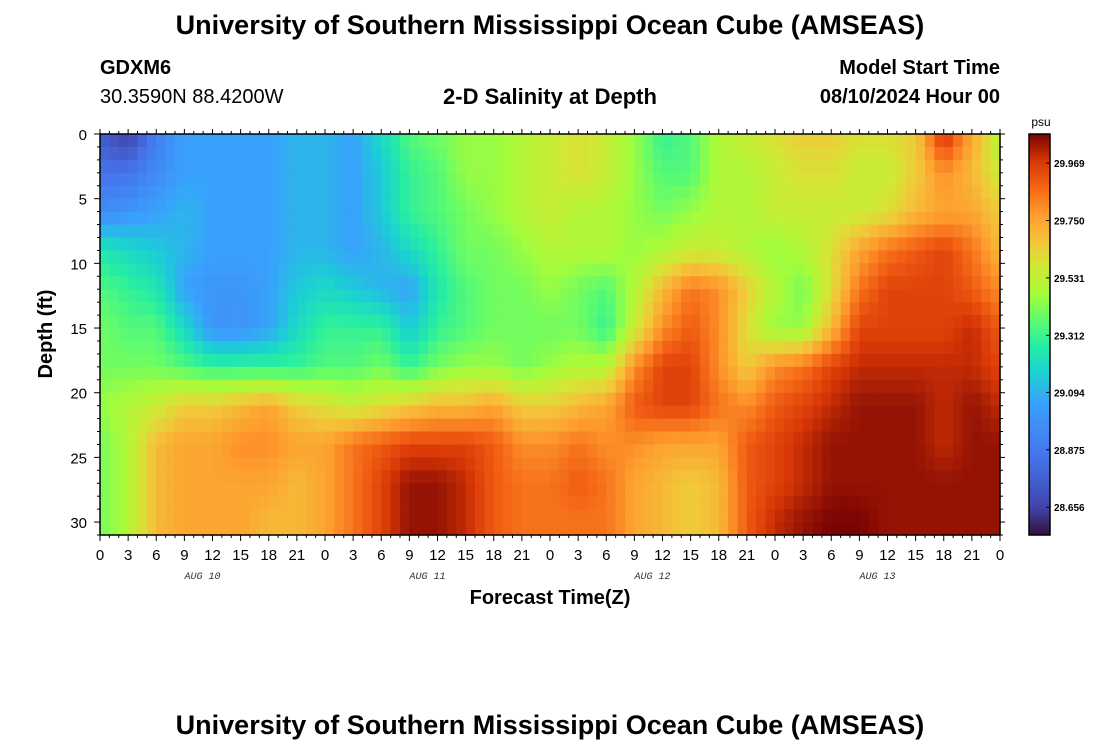  What do you see at coordinates (1040, 122) in the screenshot?
I see `colorbar-unit: psu` at bounding box center [1040, 122].